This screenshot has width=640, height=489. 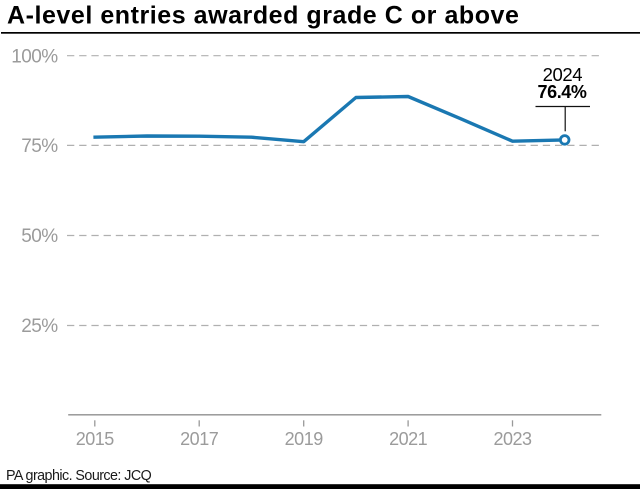 I want to click on svg-text: 25%, so click(x=39, y=326).